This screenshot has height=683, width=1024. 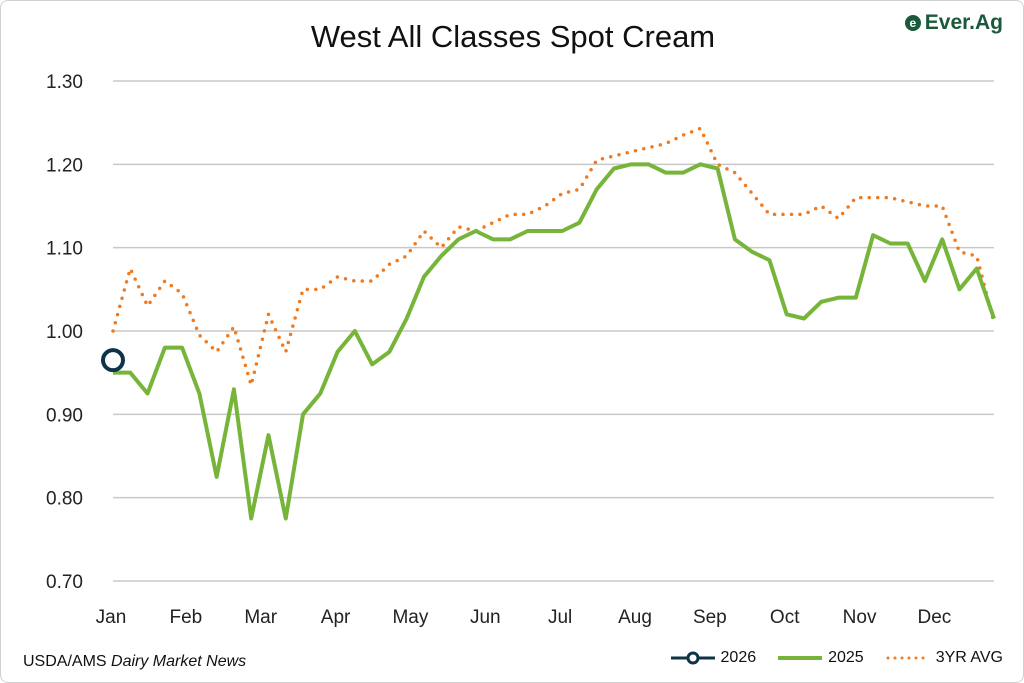 I want to click on ever-ag-logo: e Ever.Ag, so click(x=953, y=23).